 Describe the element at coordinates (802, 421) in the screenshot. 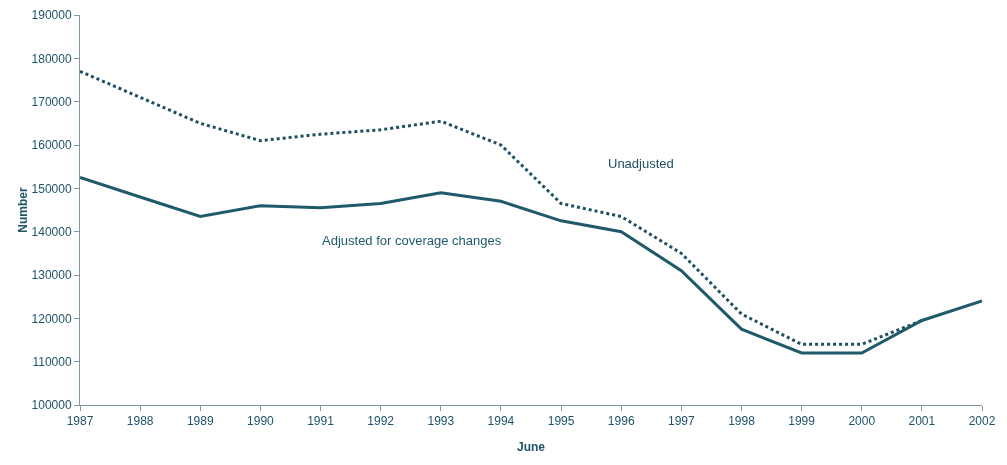

I see `x-tick-label: 1999` at that location.